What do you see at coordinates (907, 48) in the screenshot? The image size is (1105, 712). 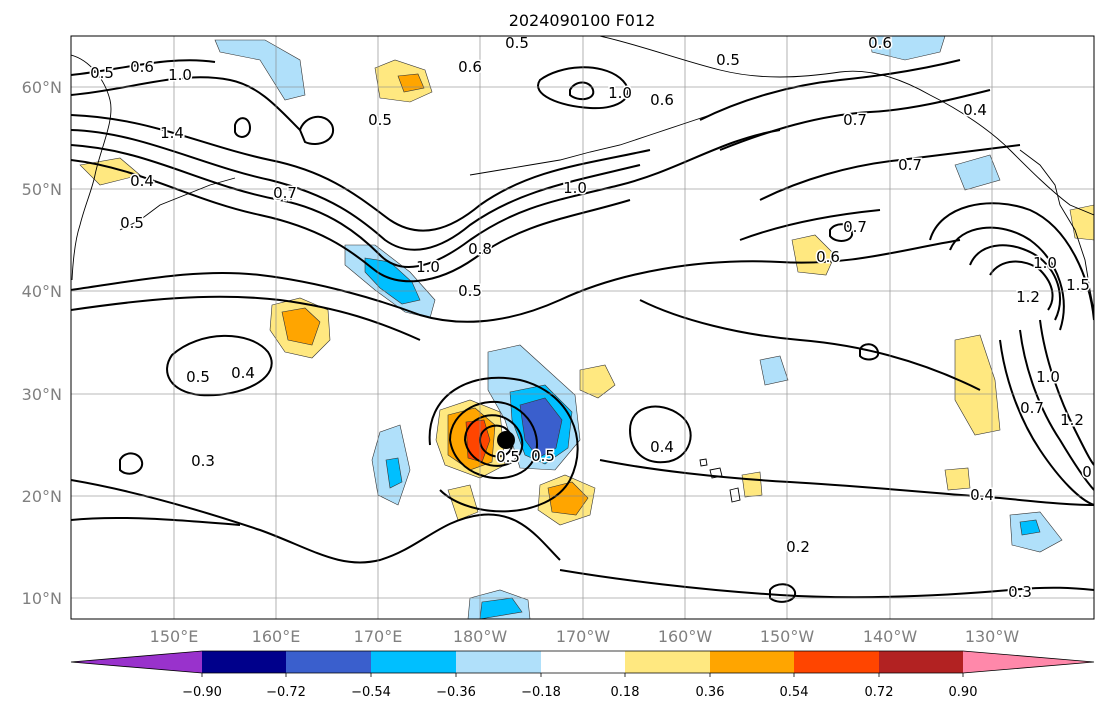 I see `negative-field-top-right` at bounding box center [907, 48].